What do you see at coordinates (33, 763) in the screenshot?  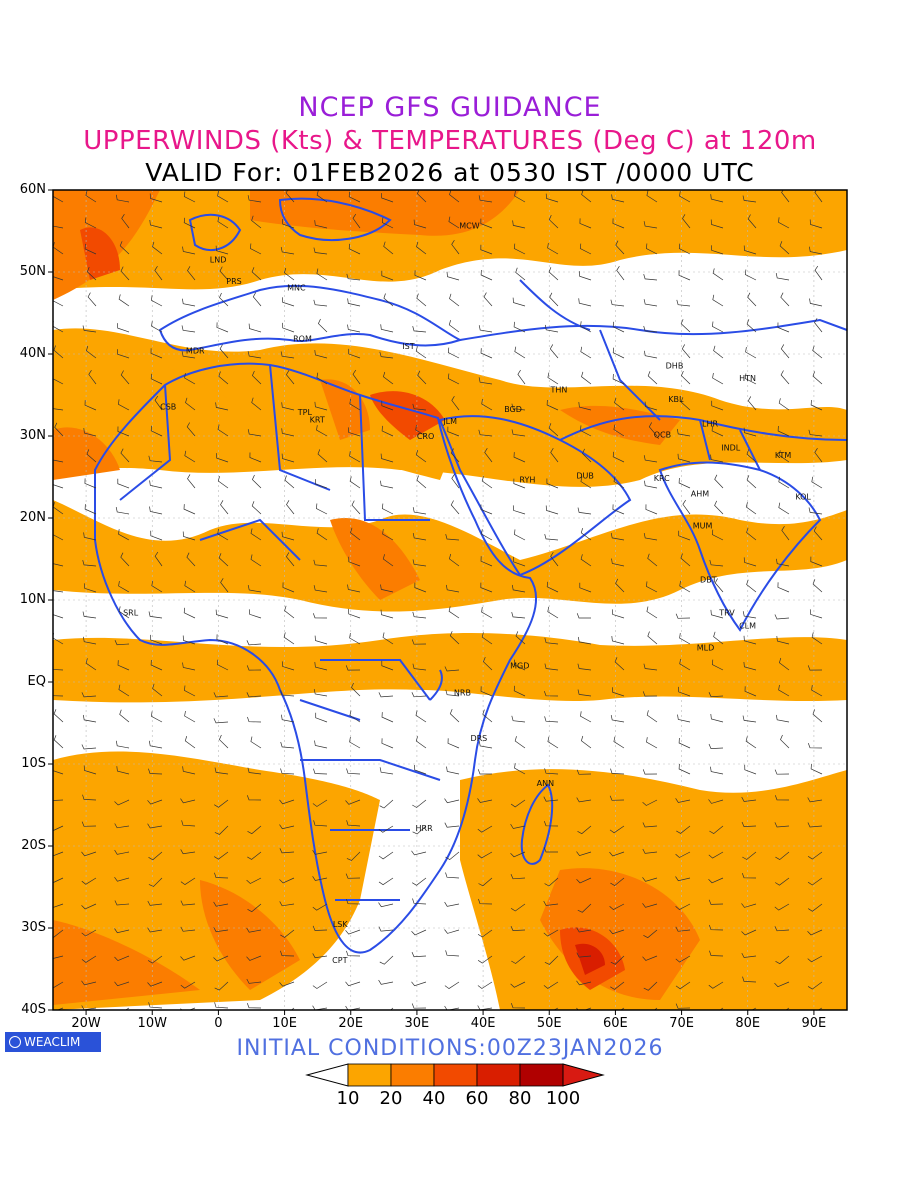 I see `lat-label: 10S` at bounding box center [33, 763].